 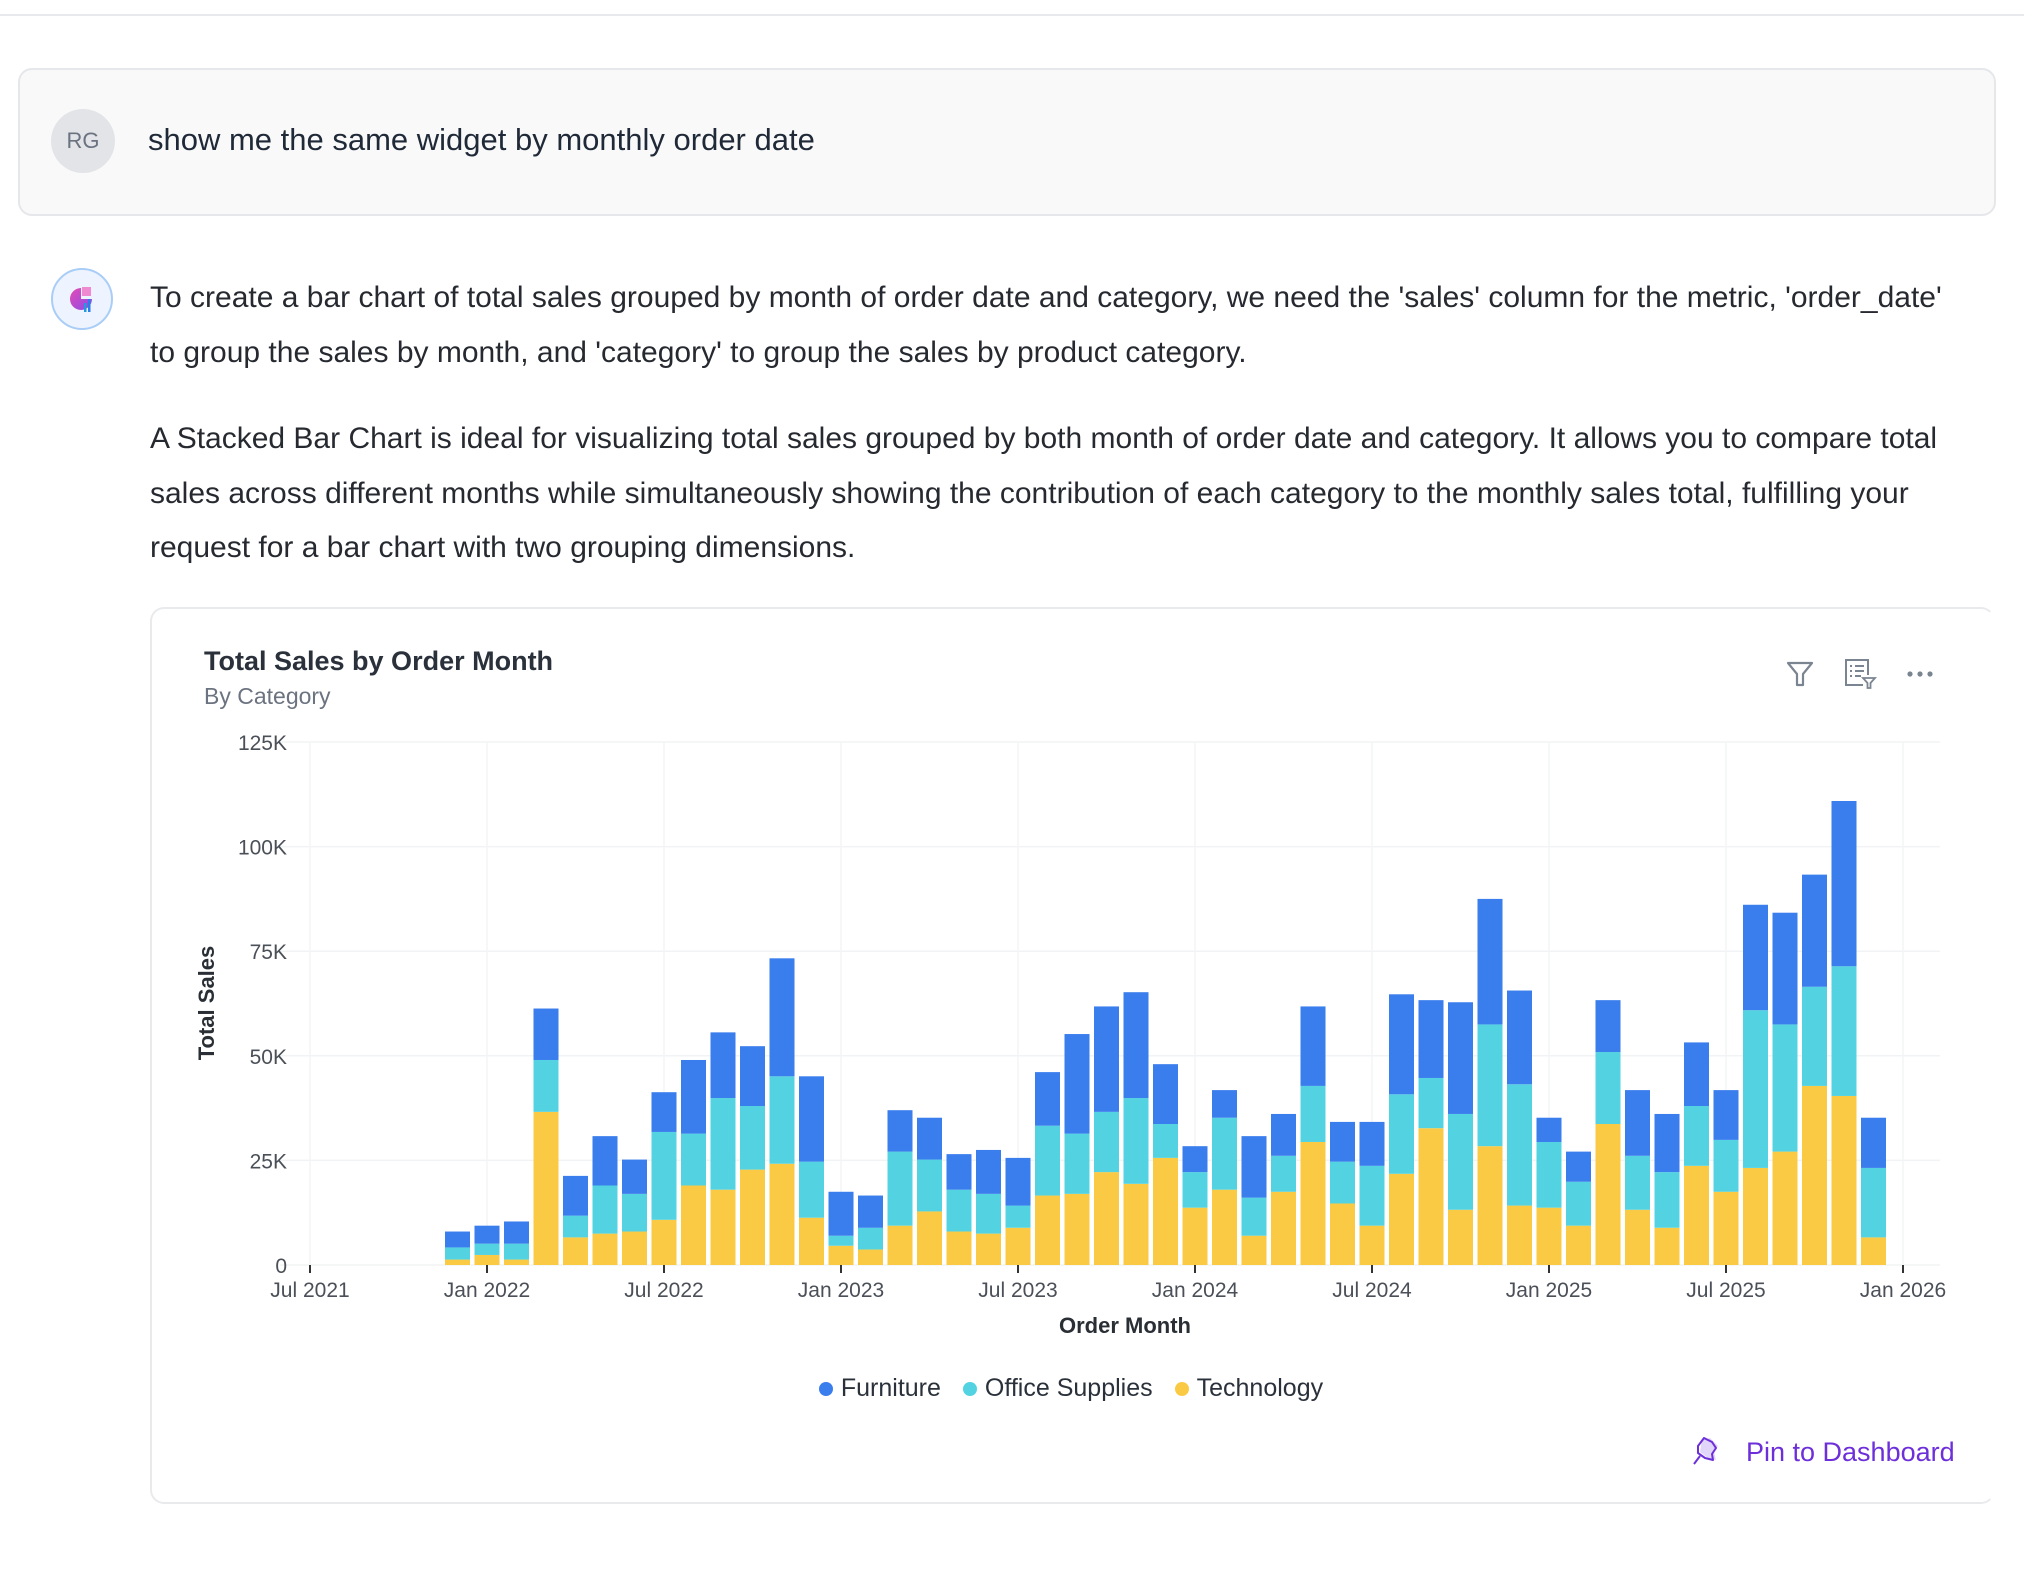 What do you see at coordinates (782, 1120) in the screenshot?
I see `bar-segment-office-supplies: Nov 2022 · Office Supplies: 20.9K` at bounding box center [782, 1120].